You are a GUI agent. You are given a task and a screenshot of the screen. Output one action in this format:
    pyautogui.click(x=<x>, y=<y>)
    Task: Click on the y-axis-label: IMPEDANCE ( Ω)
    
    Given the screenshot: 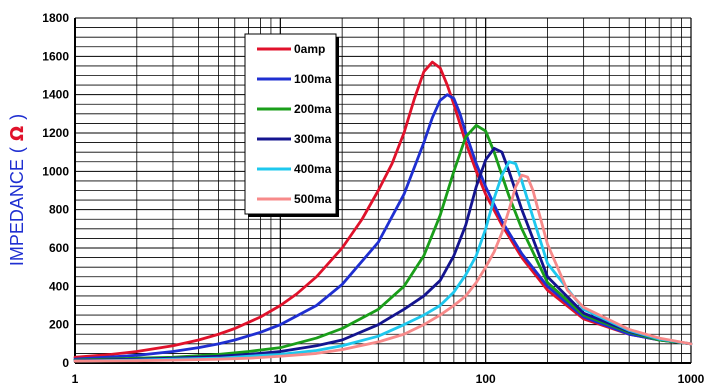 What is the action you would take?
    pyautogui.click(x=17, y=190)
    